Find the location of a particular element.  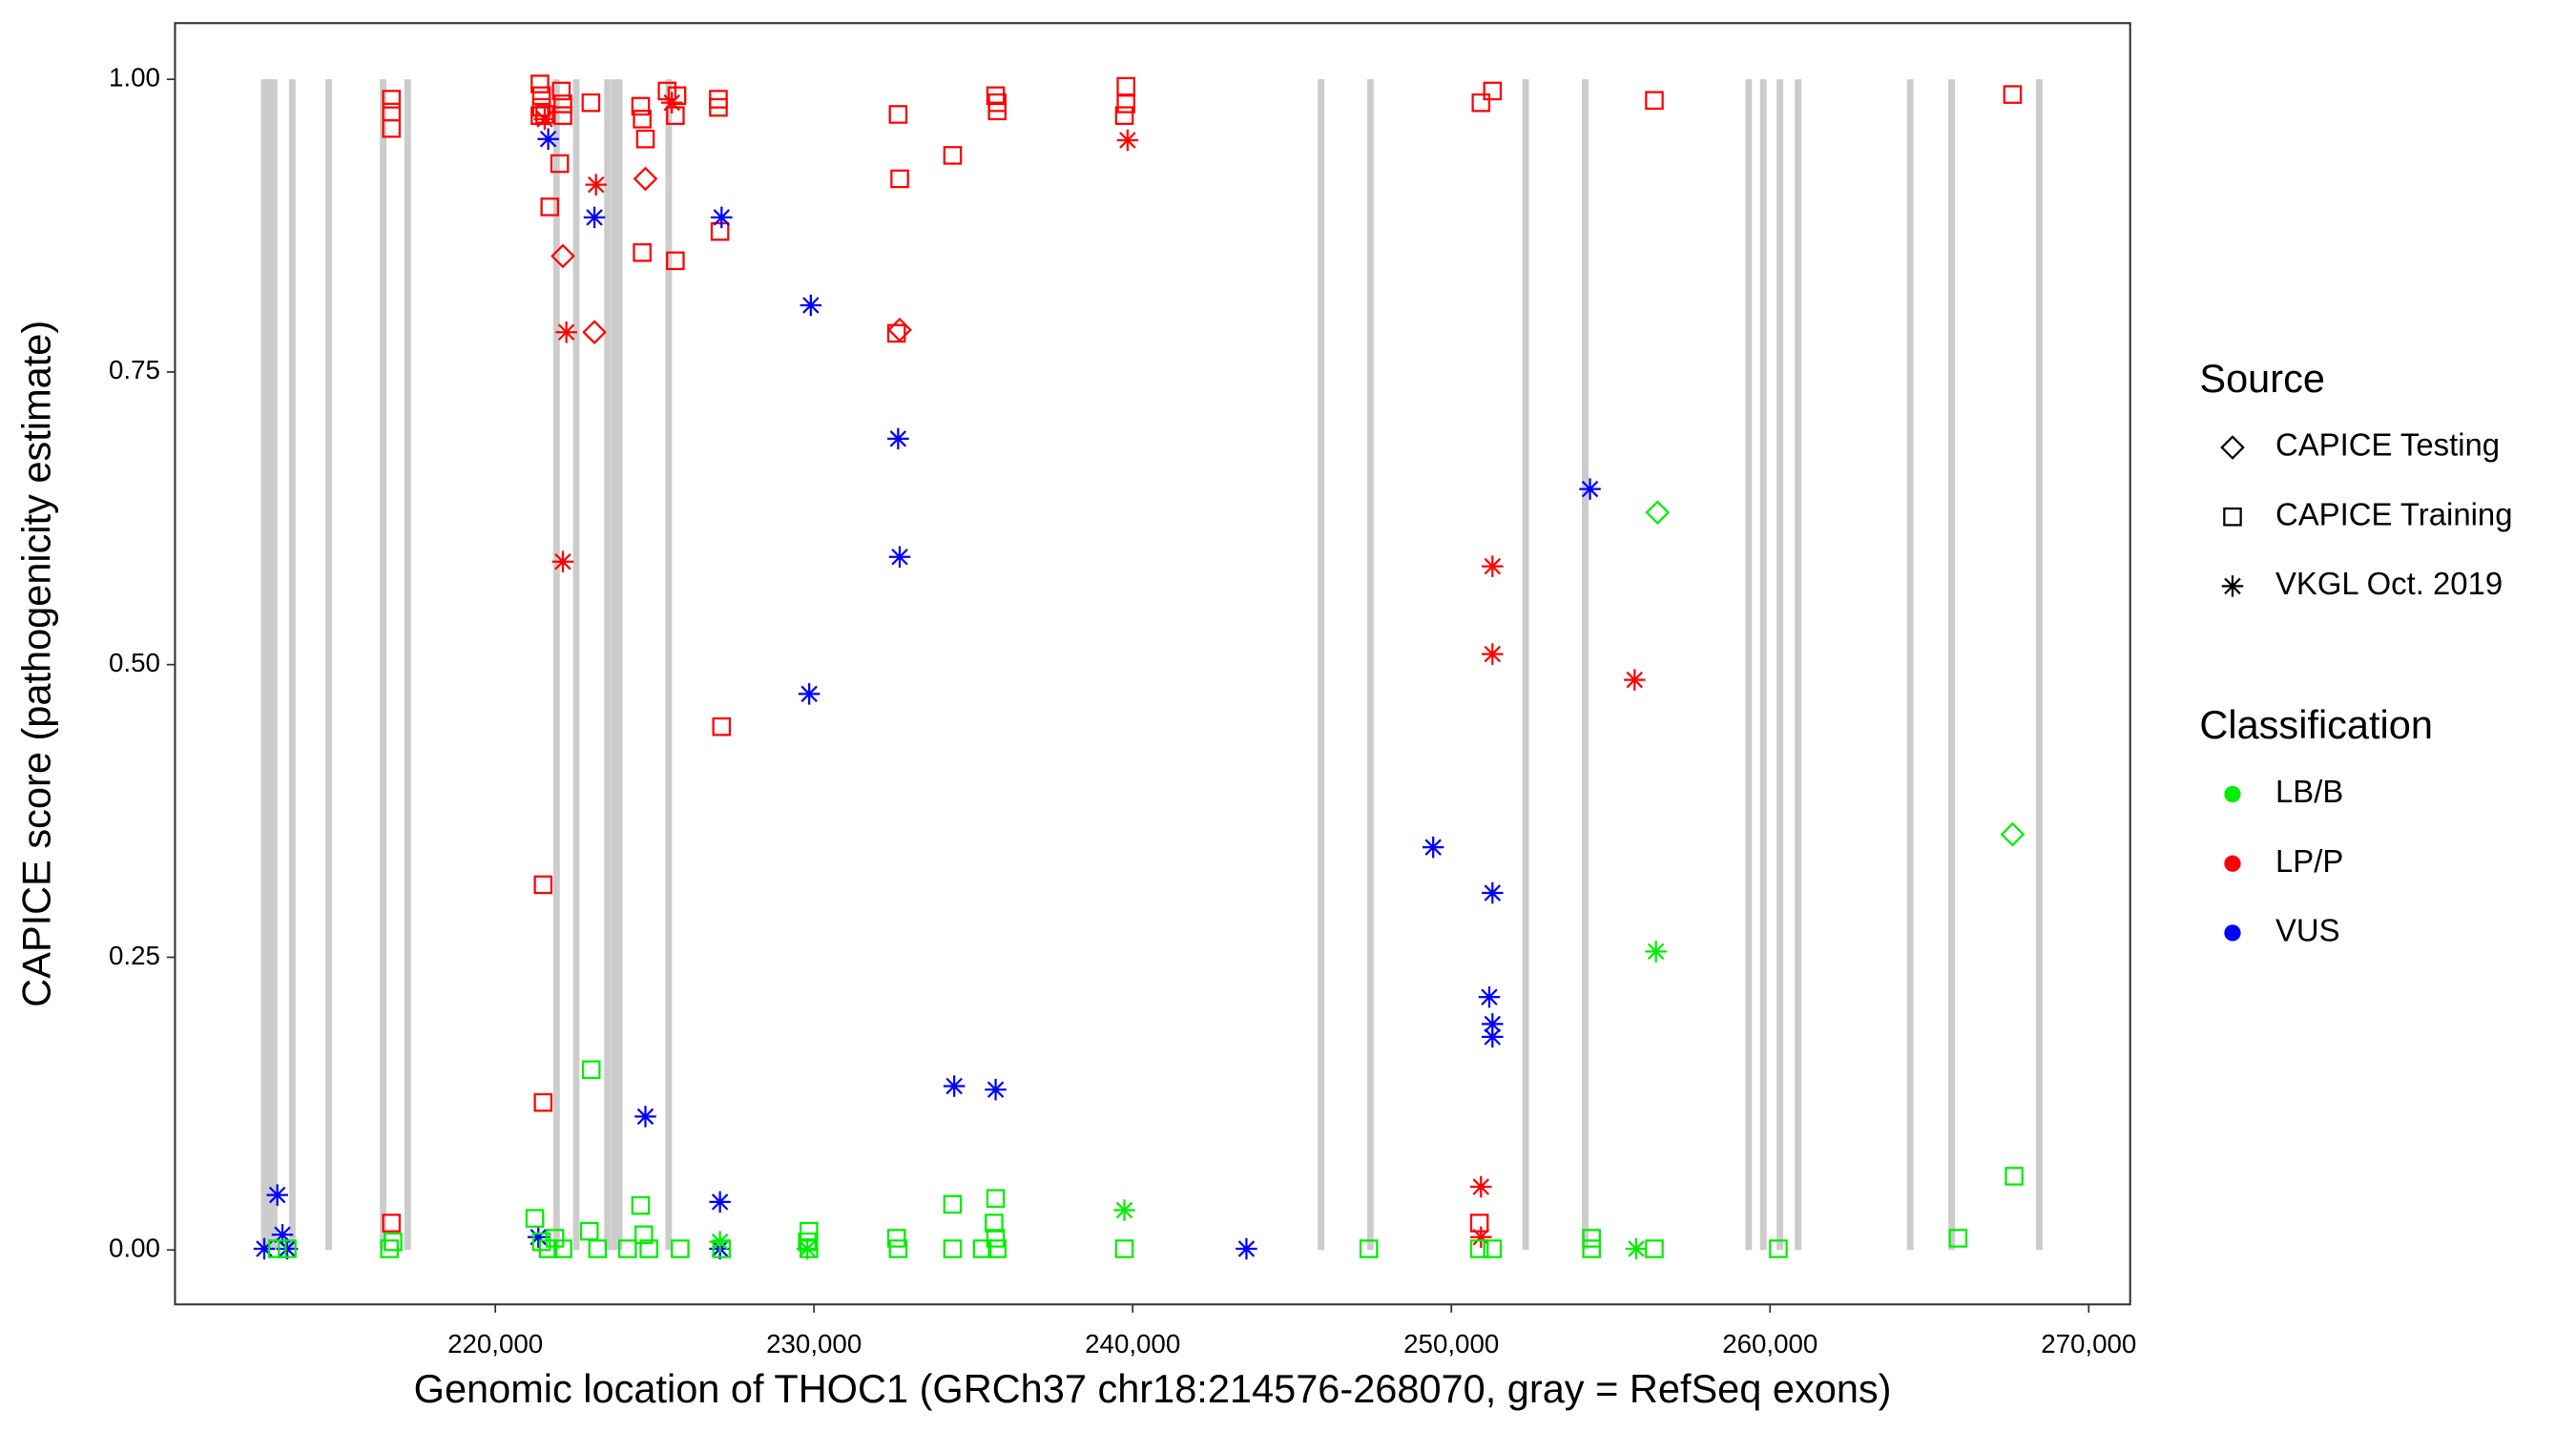

x-tick-label: 220,000 is located at coordinates (495, 1343).